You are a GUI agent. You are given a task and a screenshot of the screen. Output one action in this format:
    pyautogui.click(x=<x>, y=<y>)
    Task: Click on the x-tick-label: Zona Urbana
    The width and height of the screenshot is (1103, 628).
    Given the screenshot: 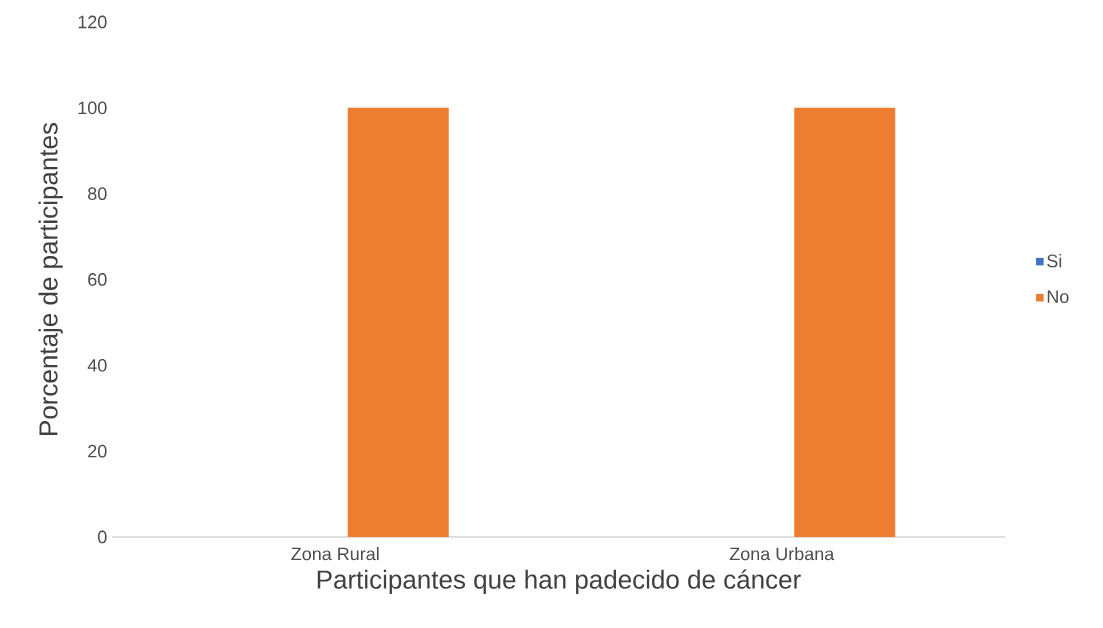 What is the action you would take?
    pyautogui.click(x=782, y=554)
    